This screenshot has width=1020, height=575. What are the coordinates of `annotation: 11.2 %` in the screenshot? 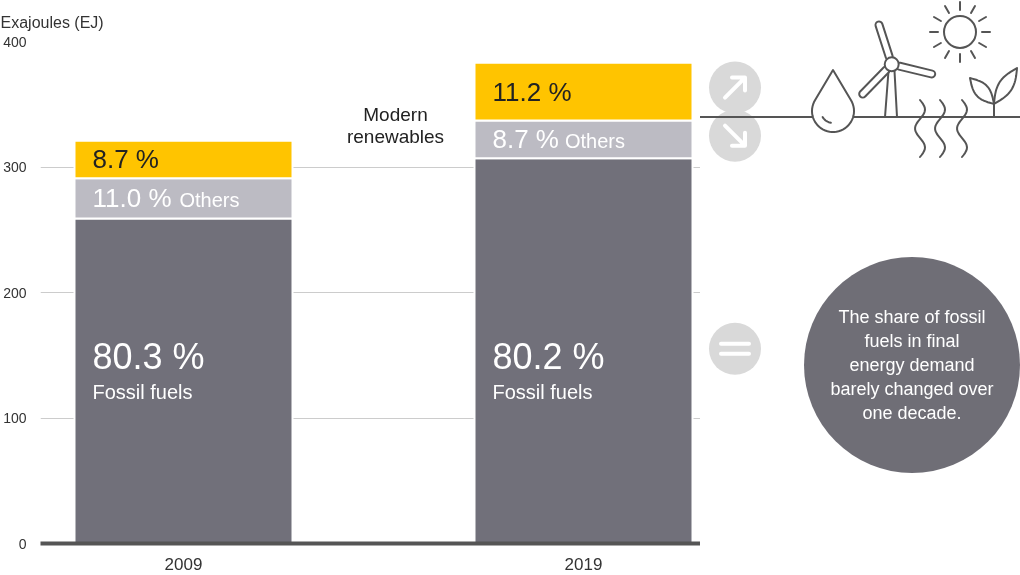 It's located at (532, 91).